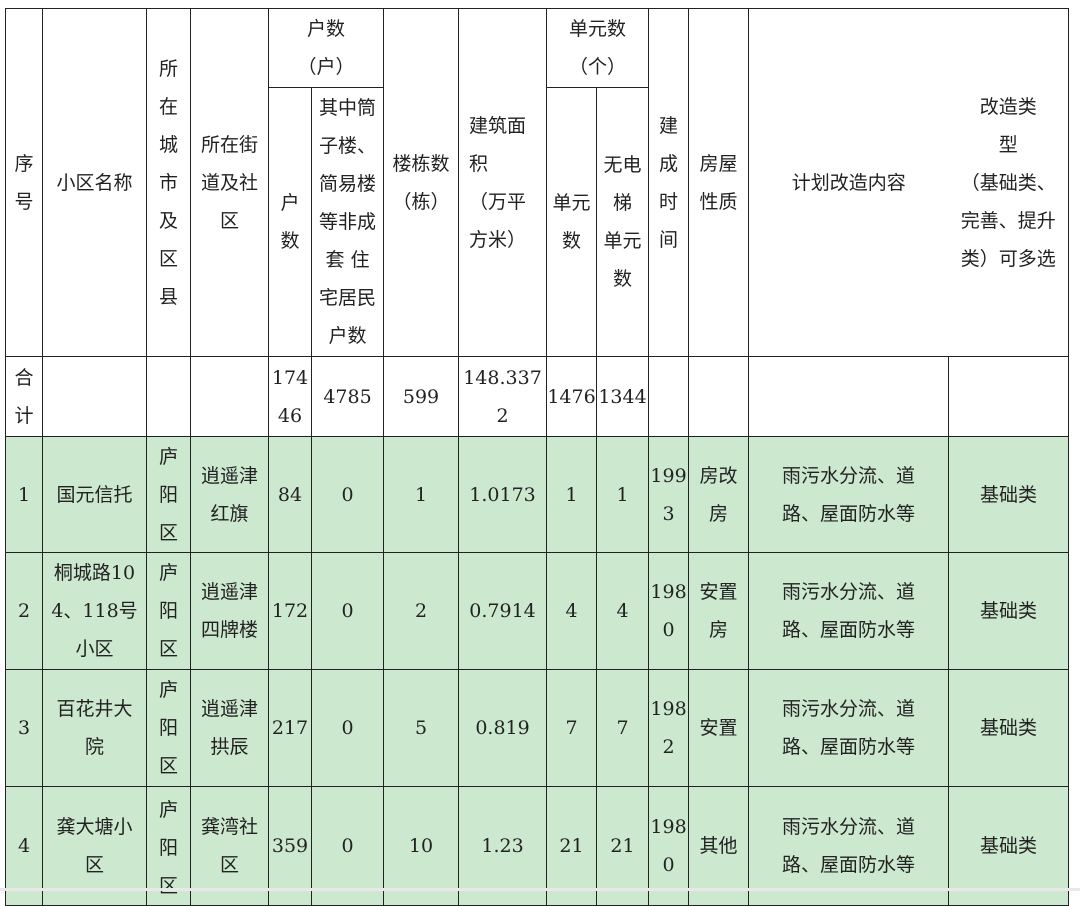  What do you see at coordinates (623, 728) in the screenshot?
I see `cell-no-elev: 7` at bounding box center [623, 728].